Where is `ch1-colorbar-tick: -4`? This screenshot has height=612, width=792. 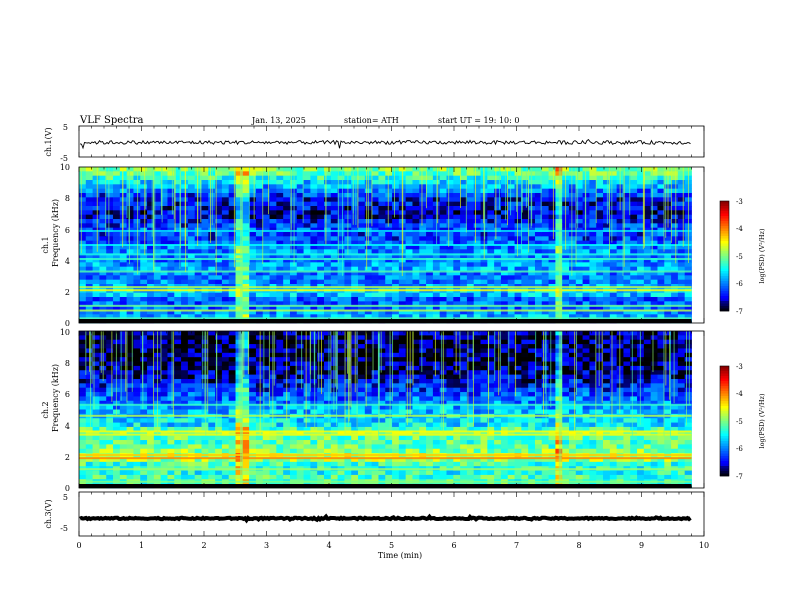 ch1-colorbar-tick: -4 is located at coordinates (739, 229).